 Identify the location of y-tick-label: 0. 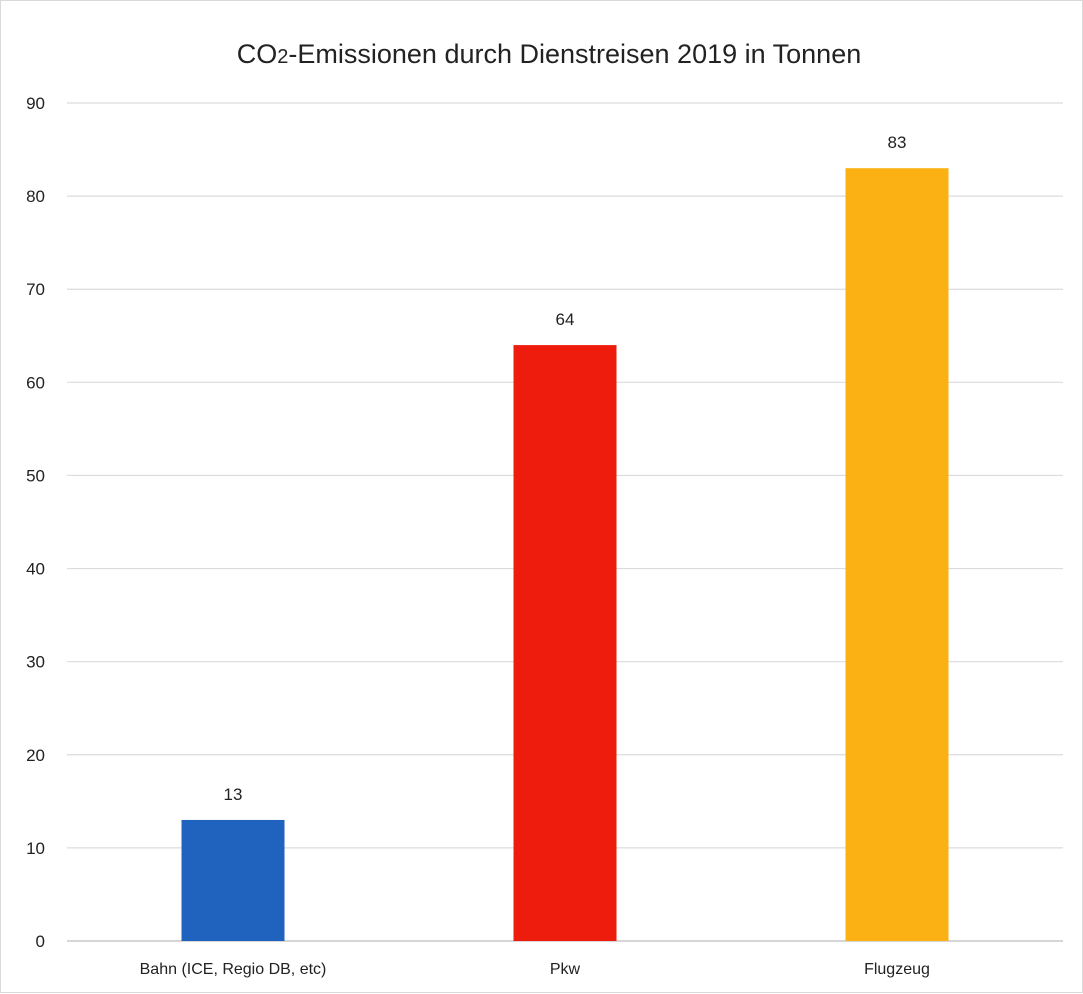
(40, 941).